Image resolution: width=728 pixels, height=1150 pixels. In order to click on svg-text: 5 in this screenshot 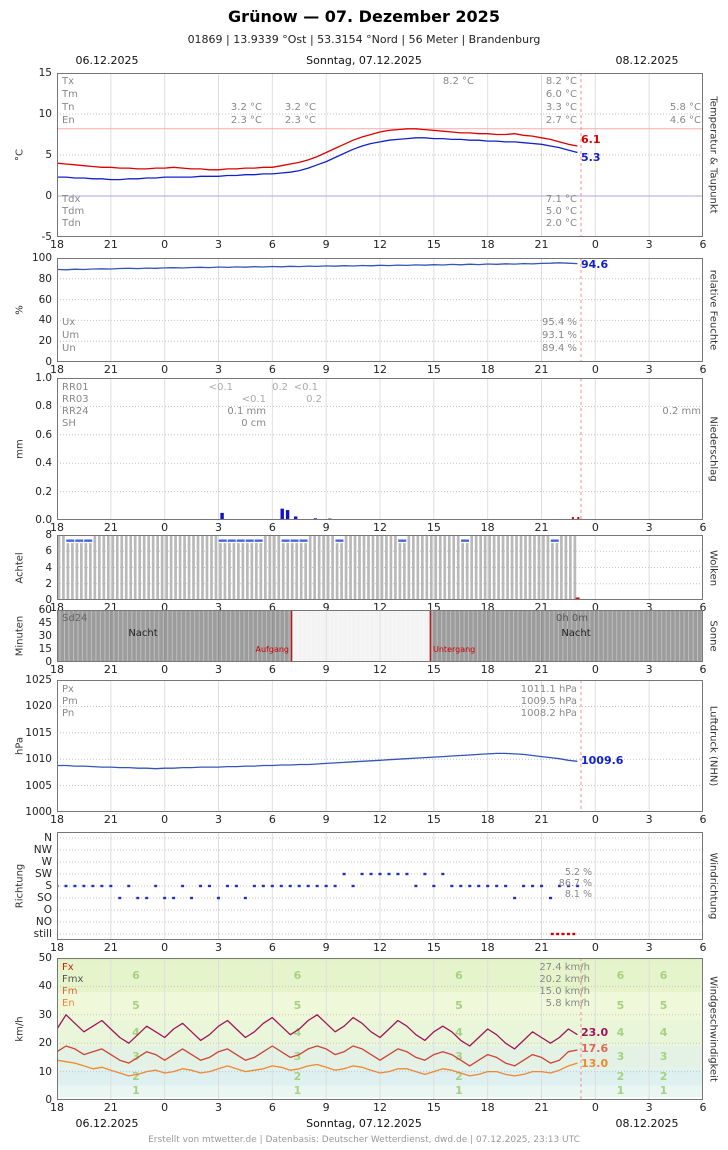, I will do `click(459, 1005)`.